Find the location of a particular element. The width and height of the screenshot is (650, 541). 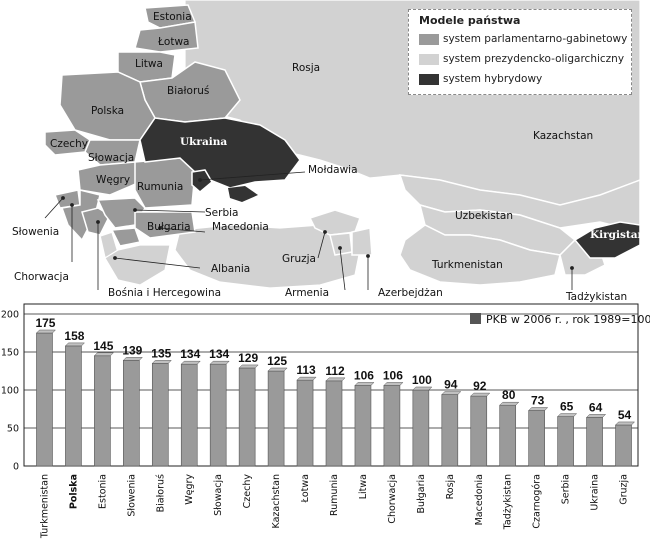

map-label-polska: Polska is located at coordinates (108, 111).